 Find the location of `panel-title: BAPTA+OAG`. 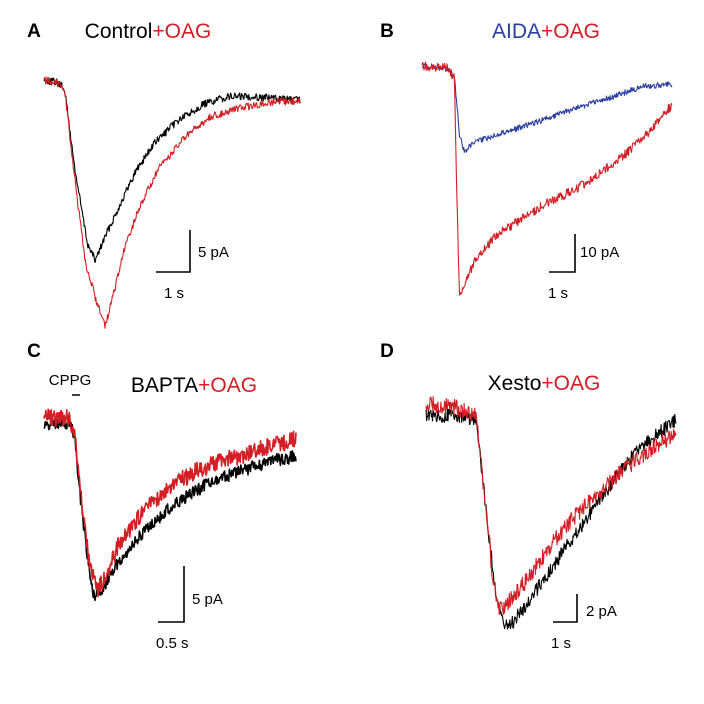

panel-title: BAPTA+OAG is located at coordinates (194, 385).